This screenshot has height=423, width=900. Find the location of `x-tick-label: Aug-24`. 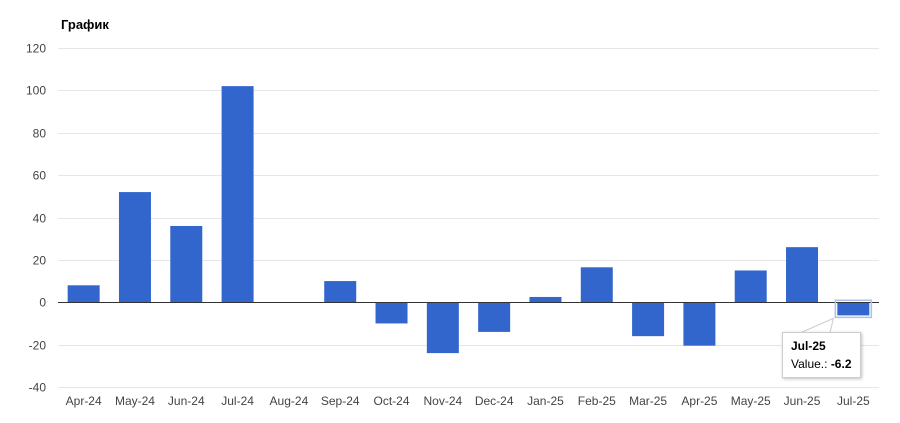

x-tick-label: Aug-24 is located at coordinates (289, 401).